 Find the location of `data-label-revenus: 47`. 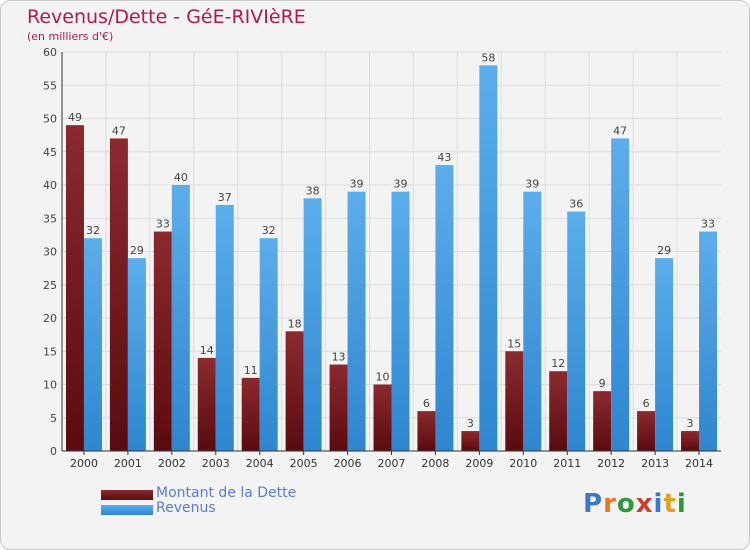

data-label-revenus: 47 is located at coordinates (620, 130).